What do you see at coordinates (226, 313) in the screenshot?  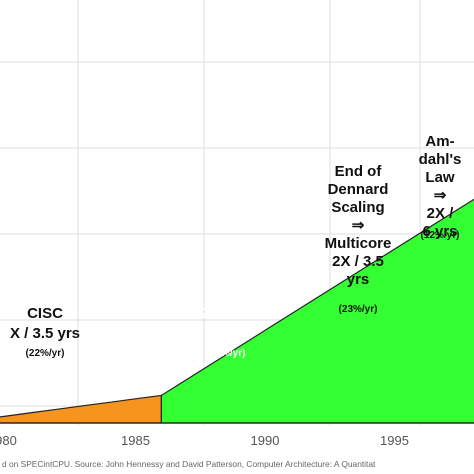 I see `era-label-1-line-1: 2X / 1.5` at bounding box center [226, 313].